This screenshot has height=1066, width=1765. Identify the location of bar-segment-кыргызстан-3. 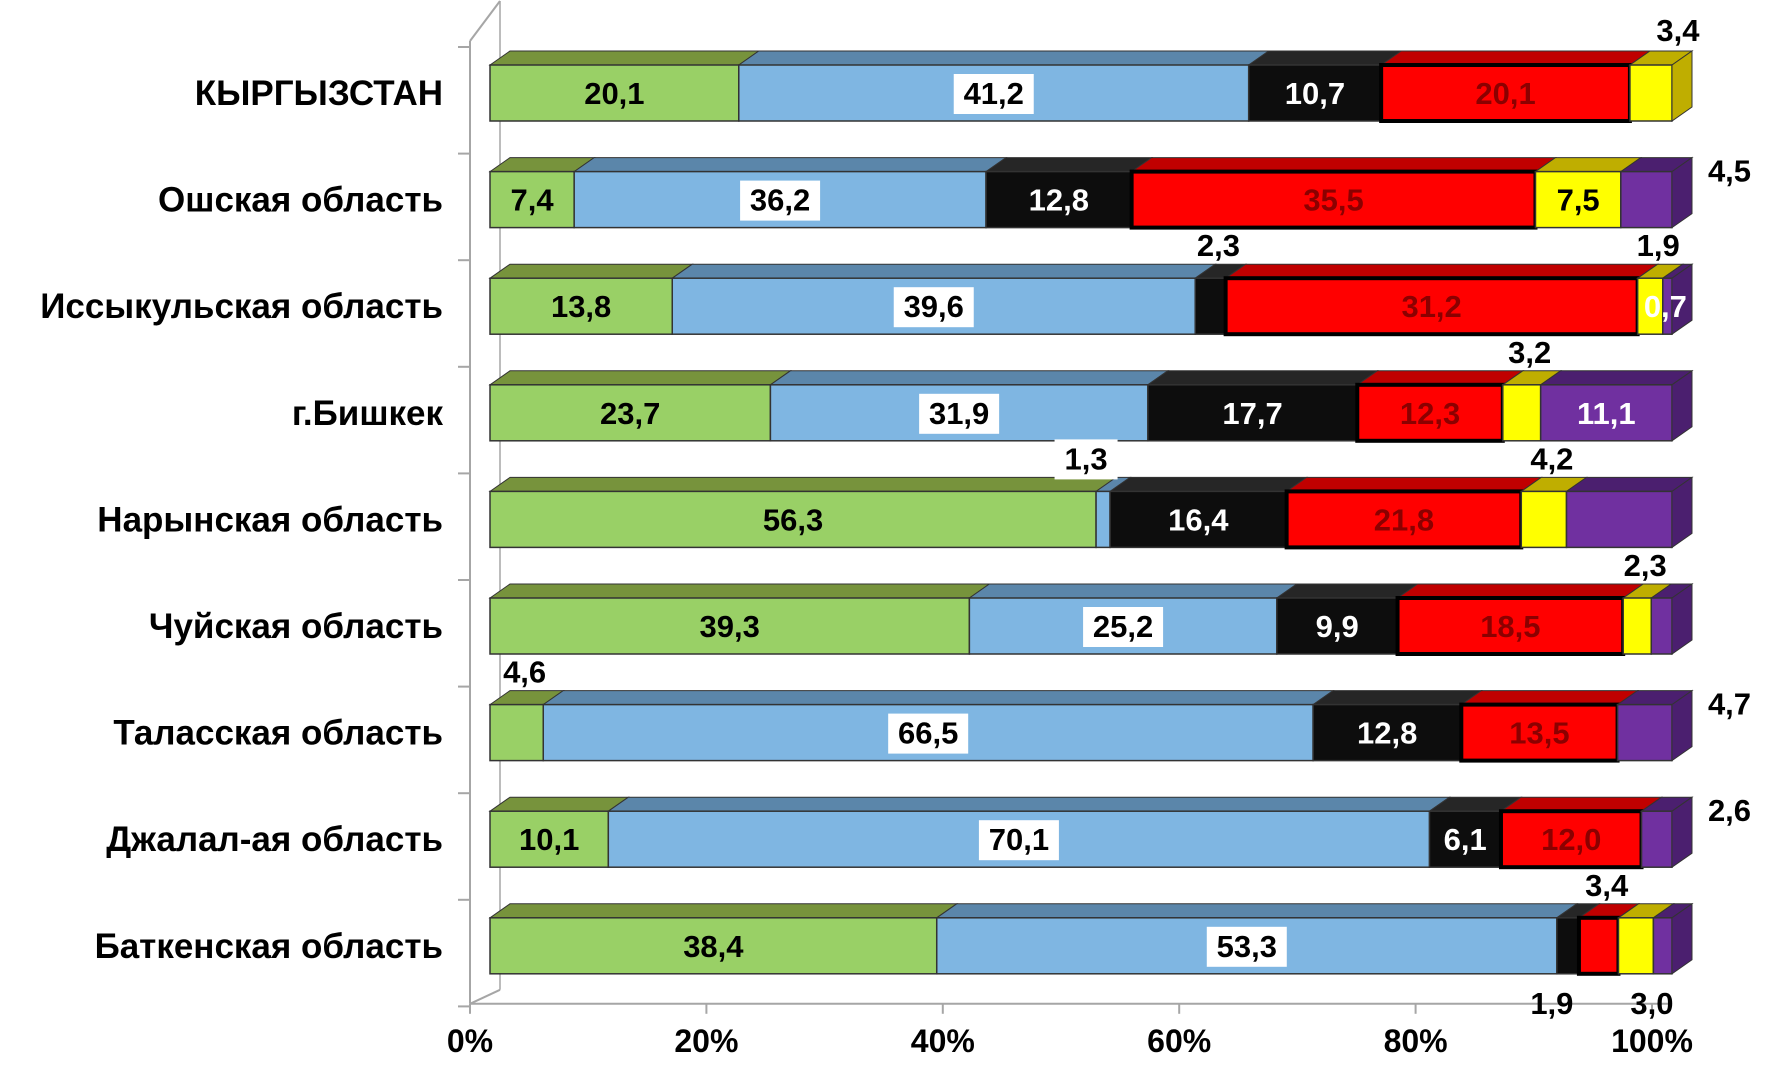
(1505, 93).